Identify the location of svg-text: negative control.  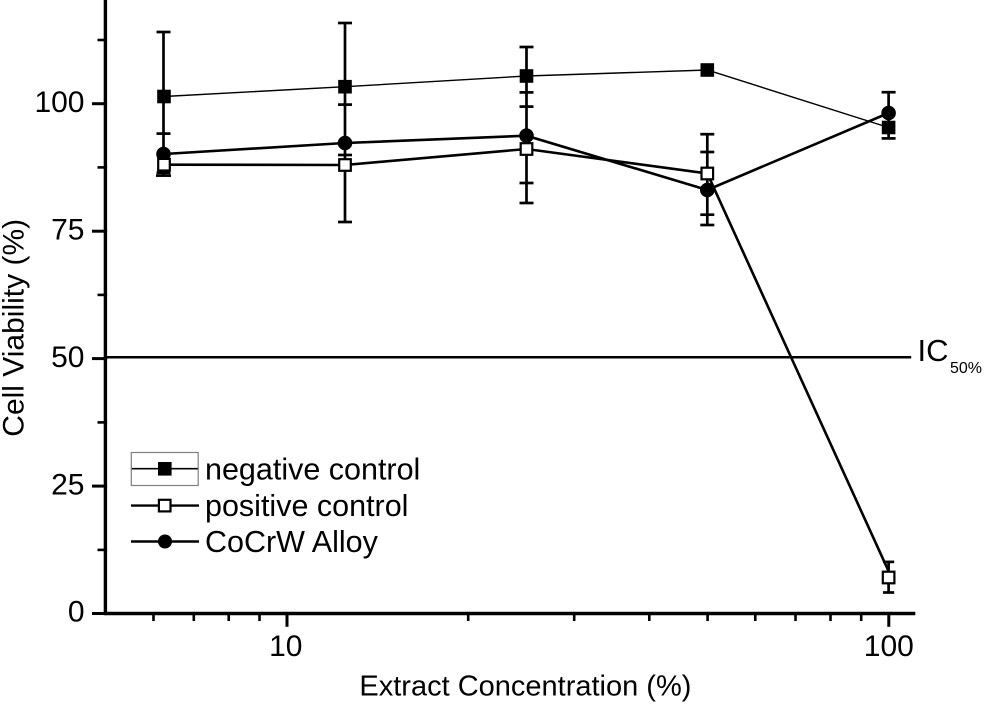
(312, 469).